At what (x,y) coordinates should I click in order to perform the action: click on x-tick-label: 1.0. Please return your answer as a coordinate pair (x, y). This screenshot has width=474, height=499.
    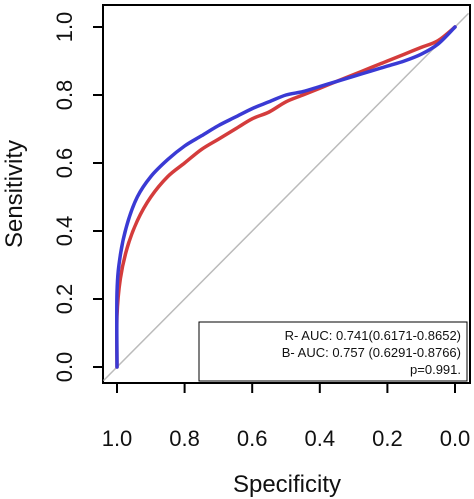
    Looking at the image, I should click on (117, 438).